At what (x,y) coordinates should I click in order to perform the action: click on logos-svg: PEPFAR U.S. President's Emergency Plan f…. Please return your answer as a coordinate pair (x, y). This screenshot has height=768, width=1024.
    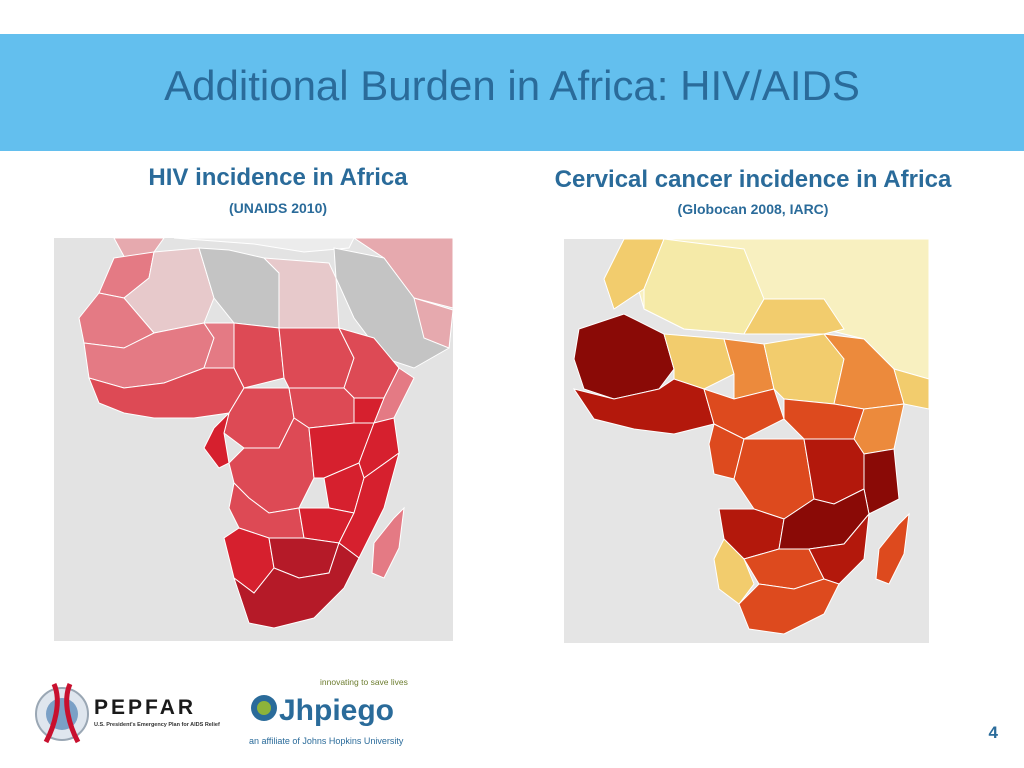
    Looking at the image, I should click on (221, 711).